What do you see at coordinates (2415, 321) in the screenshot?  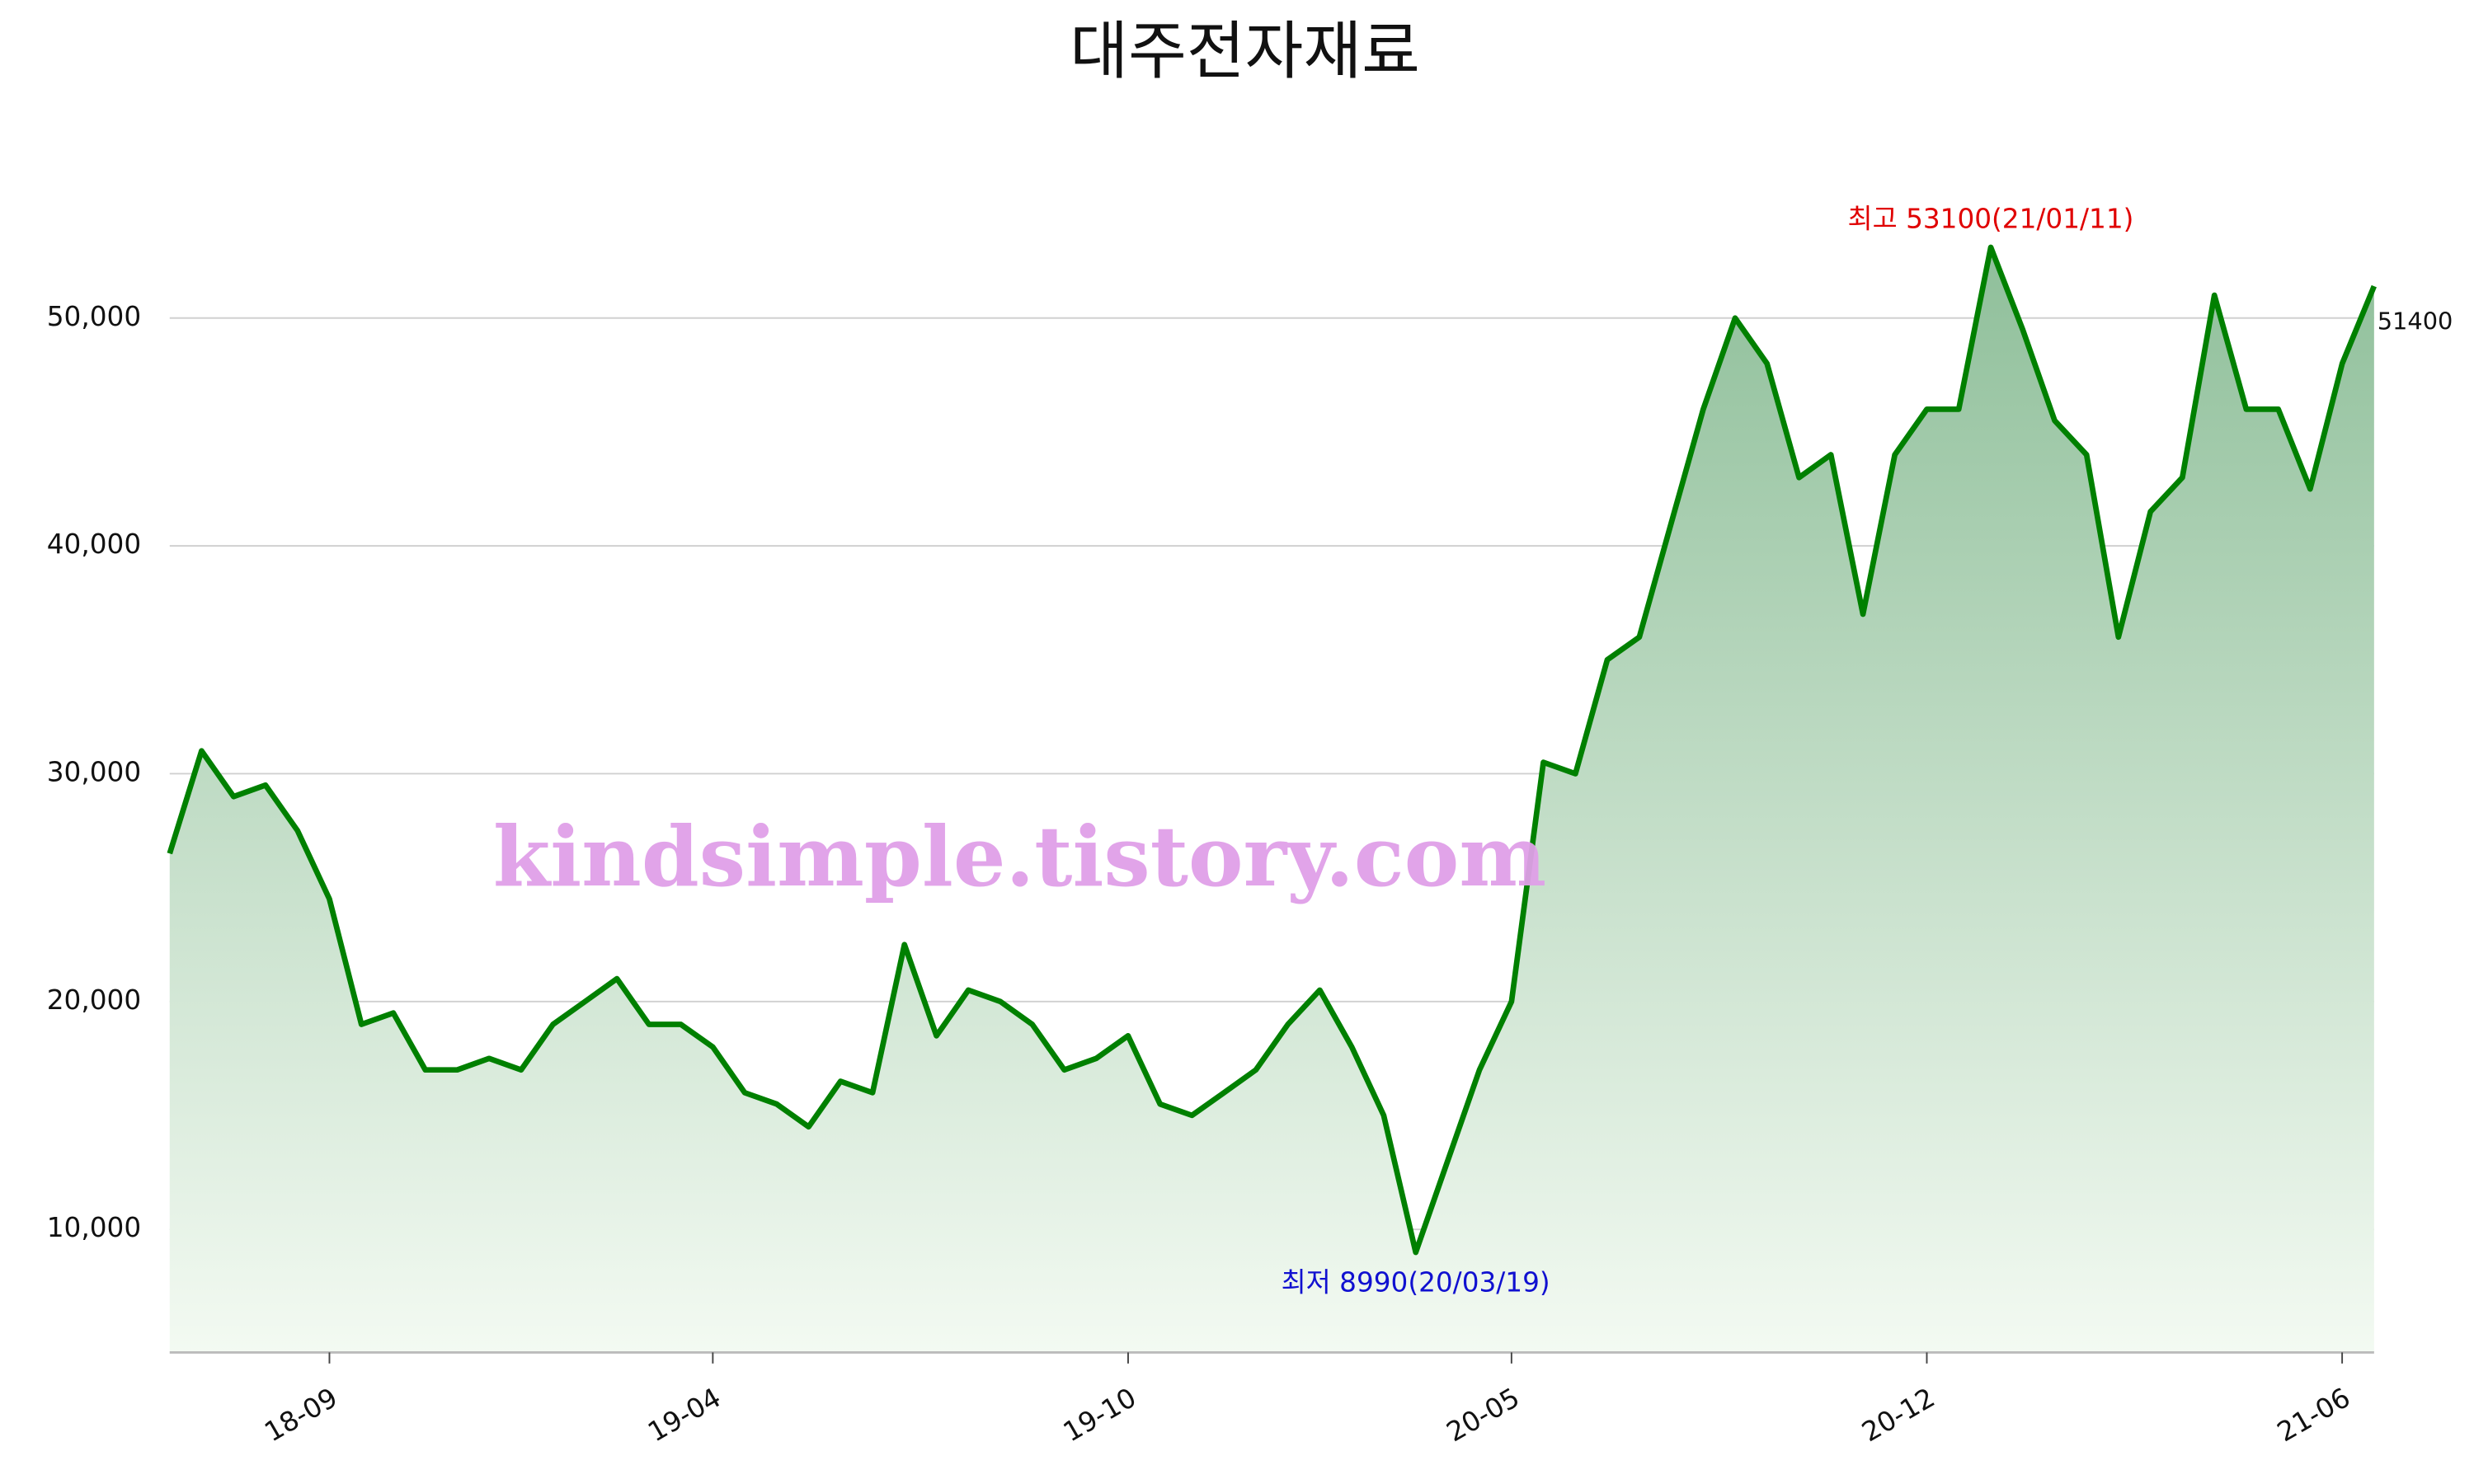 I see `last-annotation: 51400` at bounding box center [2415, 321].